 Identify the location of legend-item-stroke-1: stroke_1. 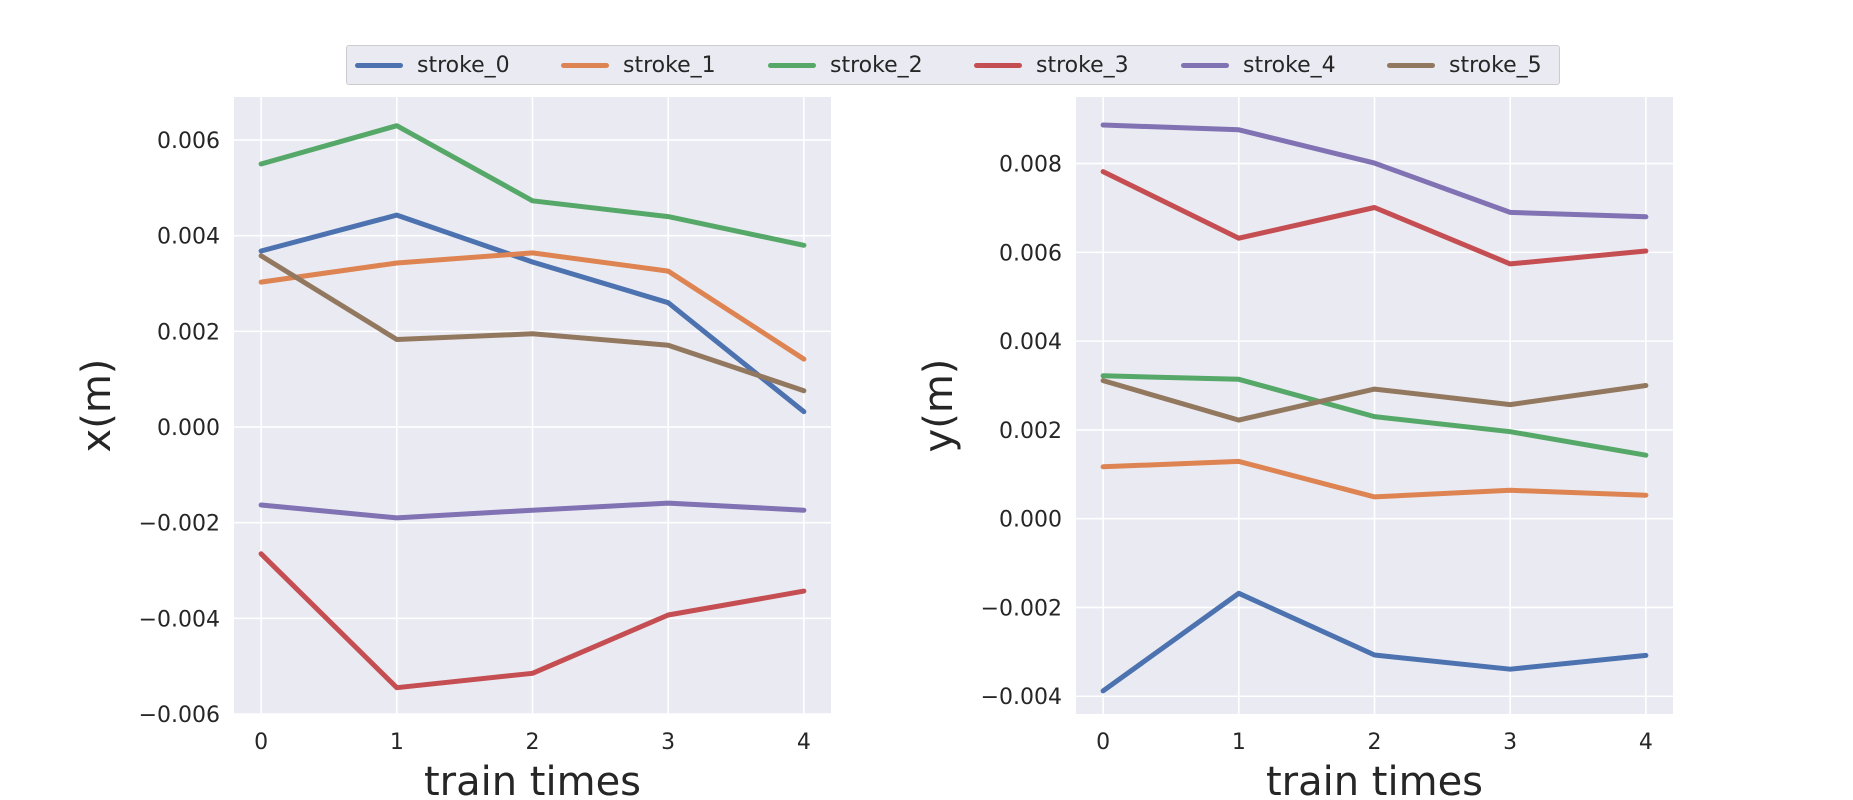
(638, 65).